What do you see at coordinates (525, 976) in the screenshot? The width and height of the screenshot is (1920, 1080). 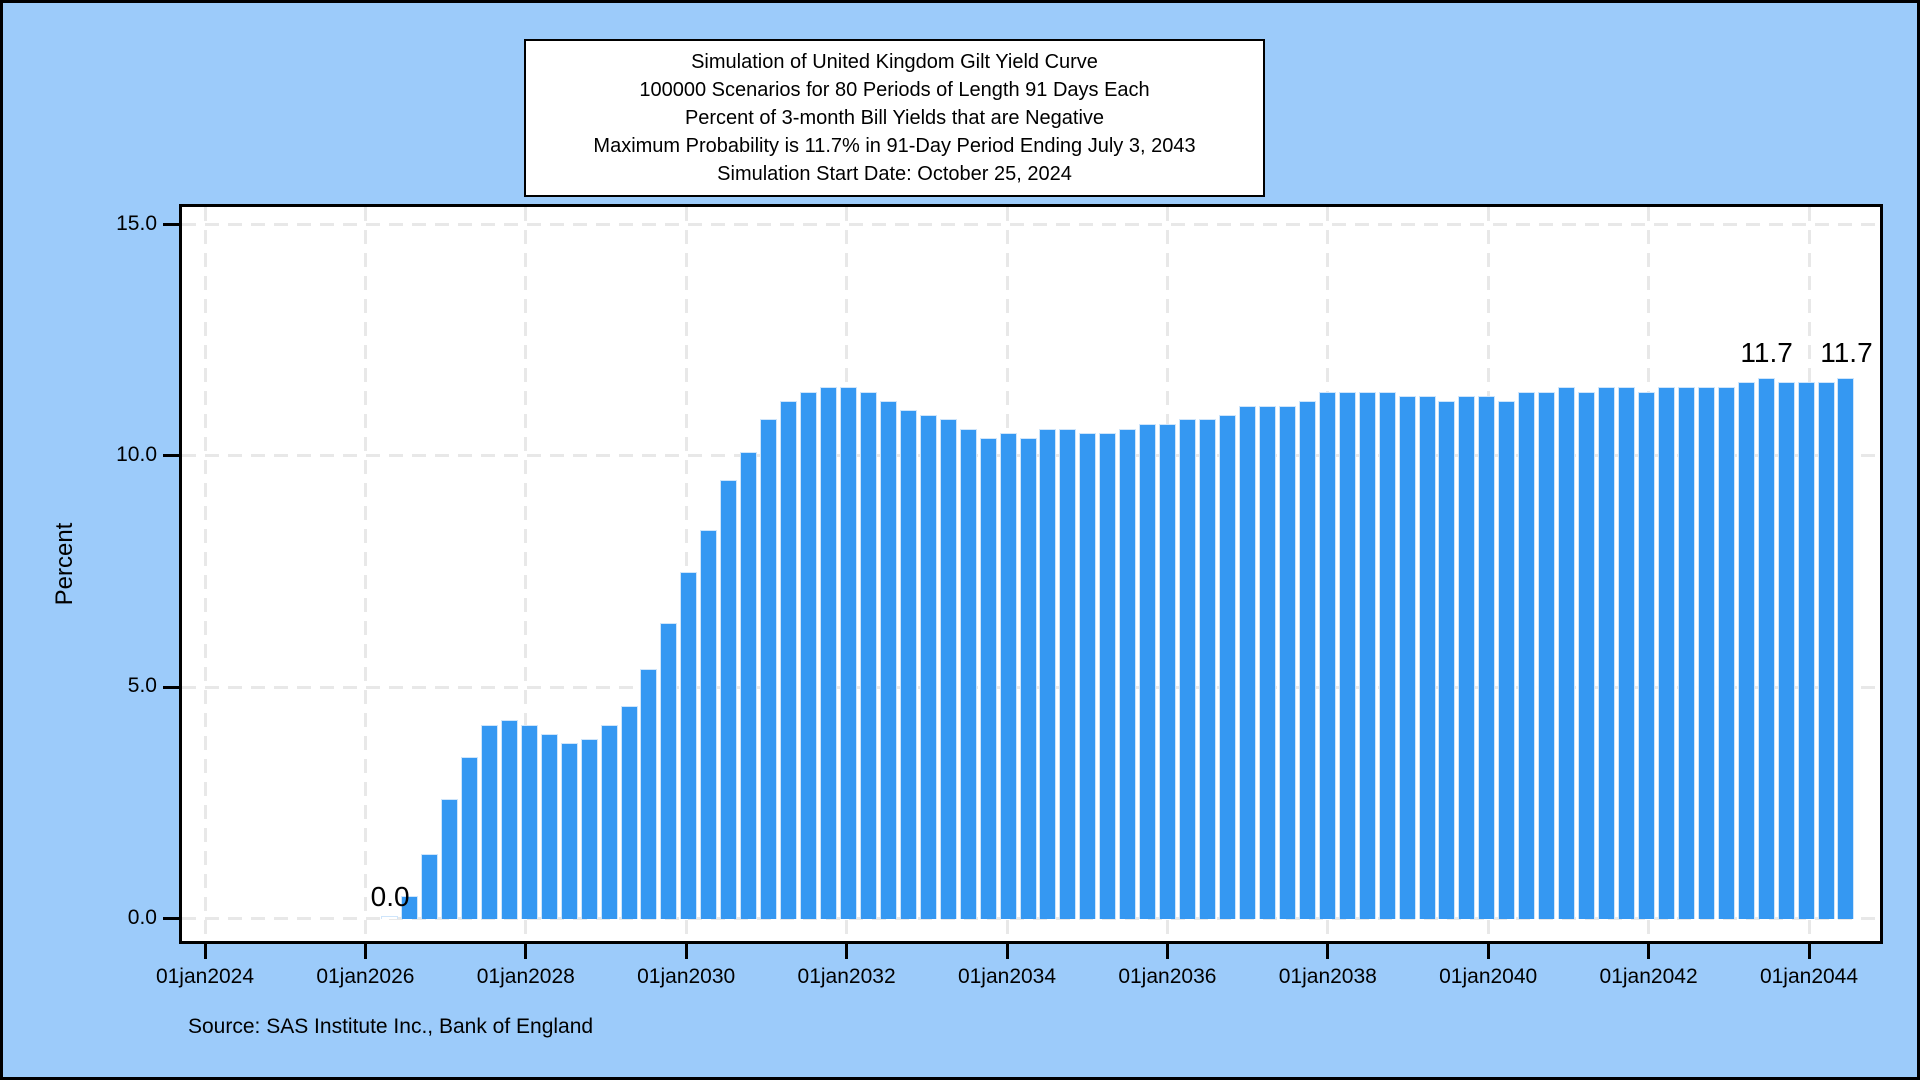 I see `x-tick-label: 01jan2028` at bounding box center [525, 976].